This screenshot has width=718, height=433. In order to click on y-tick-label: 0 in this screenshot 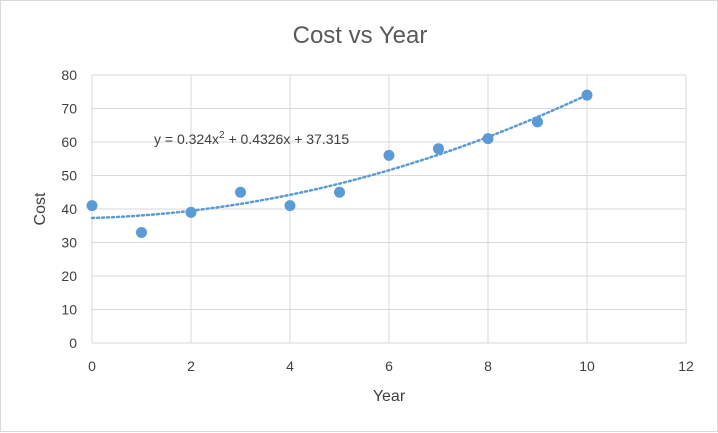, I will do `click(73, 343)`.